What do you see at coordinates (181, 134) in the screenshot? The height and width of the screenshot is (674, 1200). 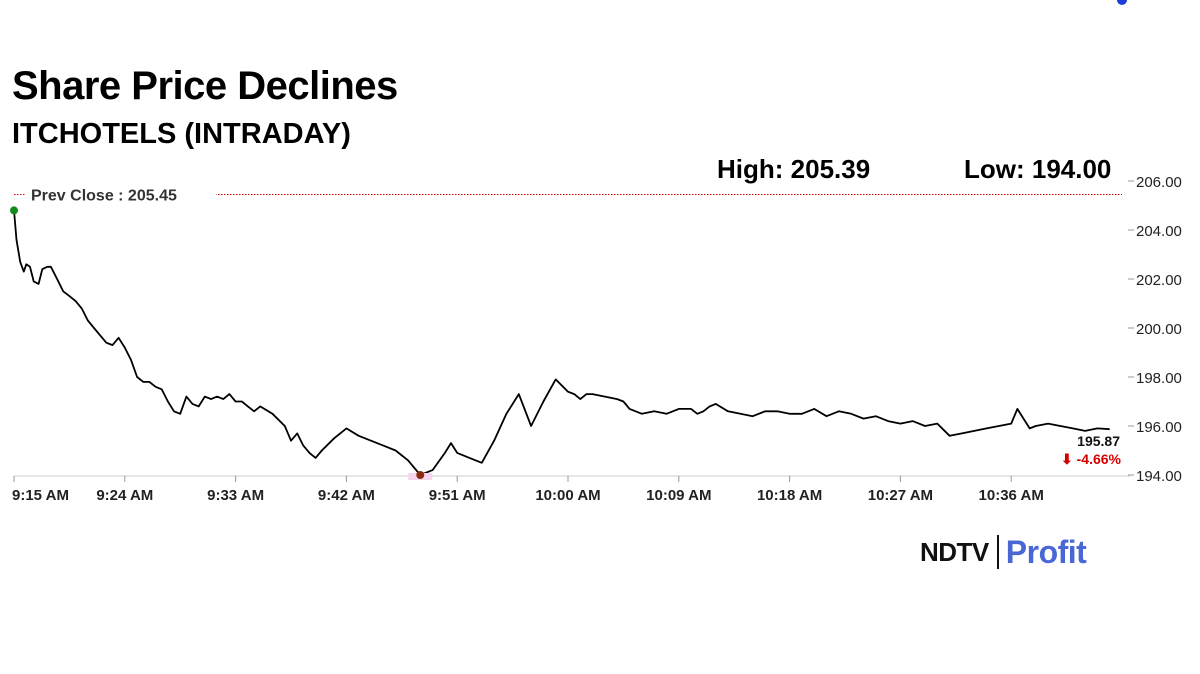 I see `chart-subtitle: ITCHOTELS (INTRADAY)` at bounding box center [181, 134].